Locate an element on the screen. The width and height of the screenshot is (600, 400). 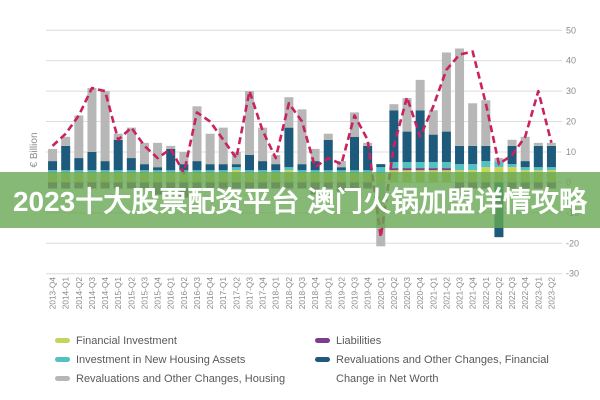
x-tick-label: 2015-Q1 is located at coordinates (118, 293).